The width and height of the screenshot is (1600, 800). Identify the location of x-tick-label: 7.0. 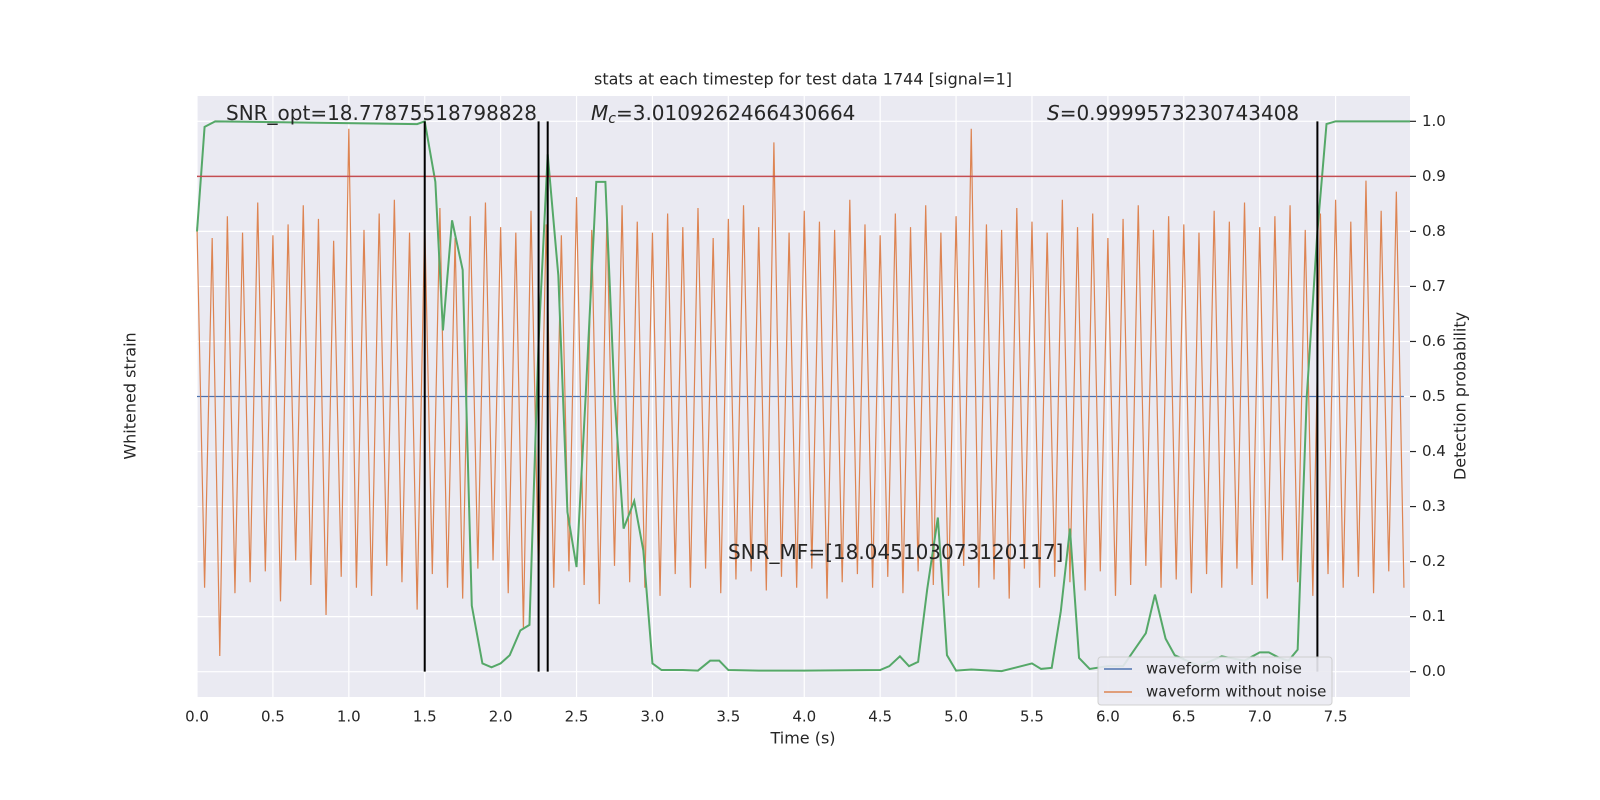
(1260, 717).